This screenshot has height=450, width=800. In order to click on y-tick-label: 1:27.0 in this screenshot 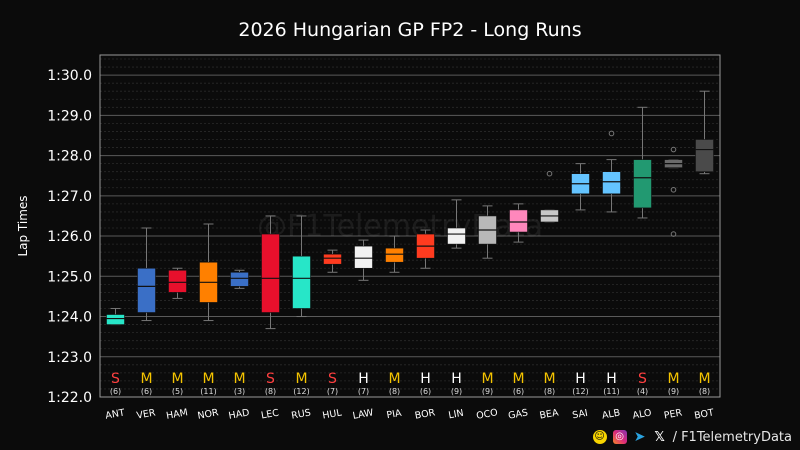, I will do `click(69, 197)`.